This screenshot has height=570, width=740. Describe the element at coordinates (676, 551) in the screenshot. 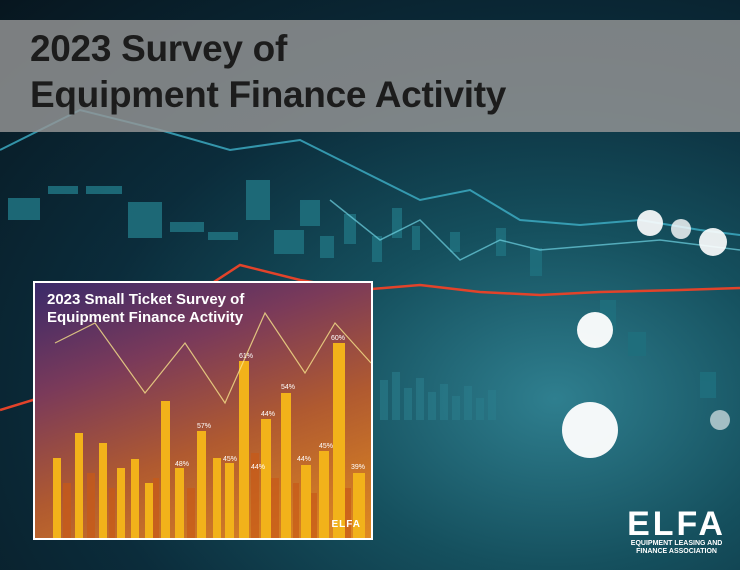

I see `elfa-logo-subtitle-line-2: FINANCE ASSOCIATION` at that location.